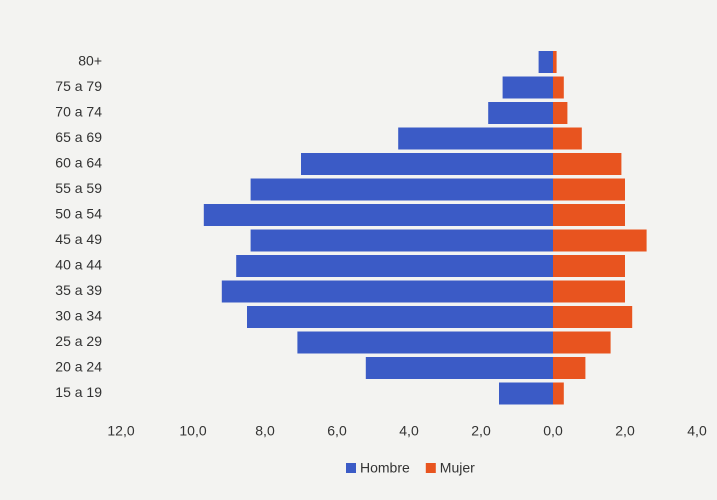  What do you see at coordinates (78, 316) in the screenshot?
I see `y-tick-label: 30 a 34` at bounding box center [78, 316].